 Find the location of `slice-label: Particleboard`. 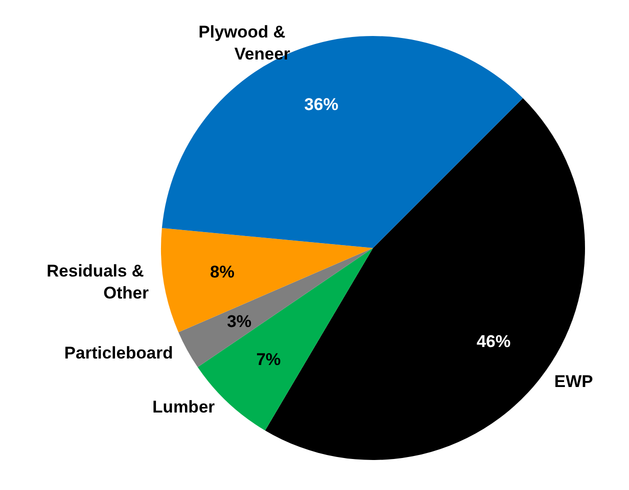

slice-label: Particleboard is located at coordinates (118, 353).